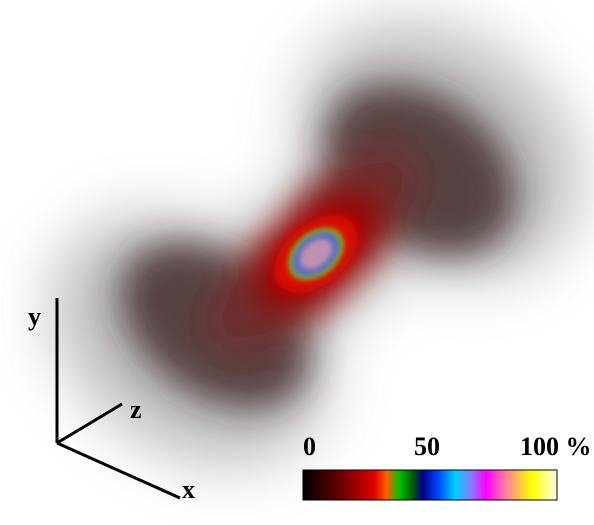 The height and width of the screenshot is (525, 594). Describe the element at coordinates (118, 399) in the screenshot. I see `axes-triad` at that location.